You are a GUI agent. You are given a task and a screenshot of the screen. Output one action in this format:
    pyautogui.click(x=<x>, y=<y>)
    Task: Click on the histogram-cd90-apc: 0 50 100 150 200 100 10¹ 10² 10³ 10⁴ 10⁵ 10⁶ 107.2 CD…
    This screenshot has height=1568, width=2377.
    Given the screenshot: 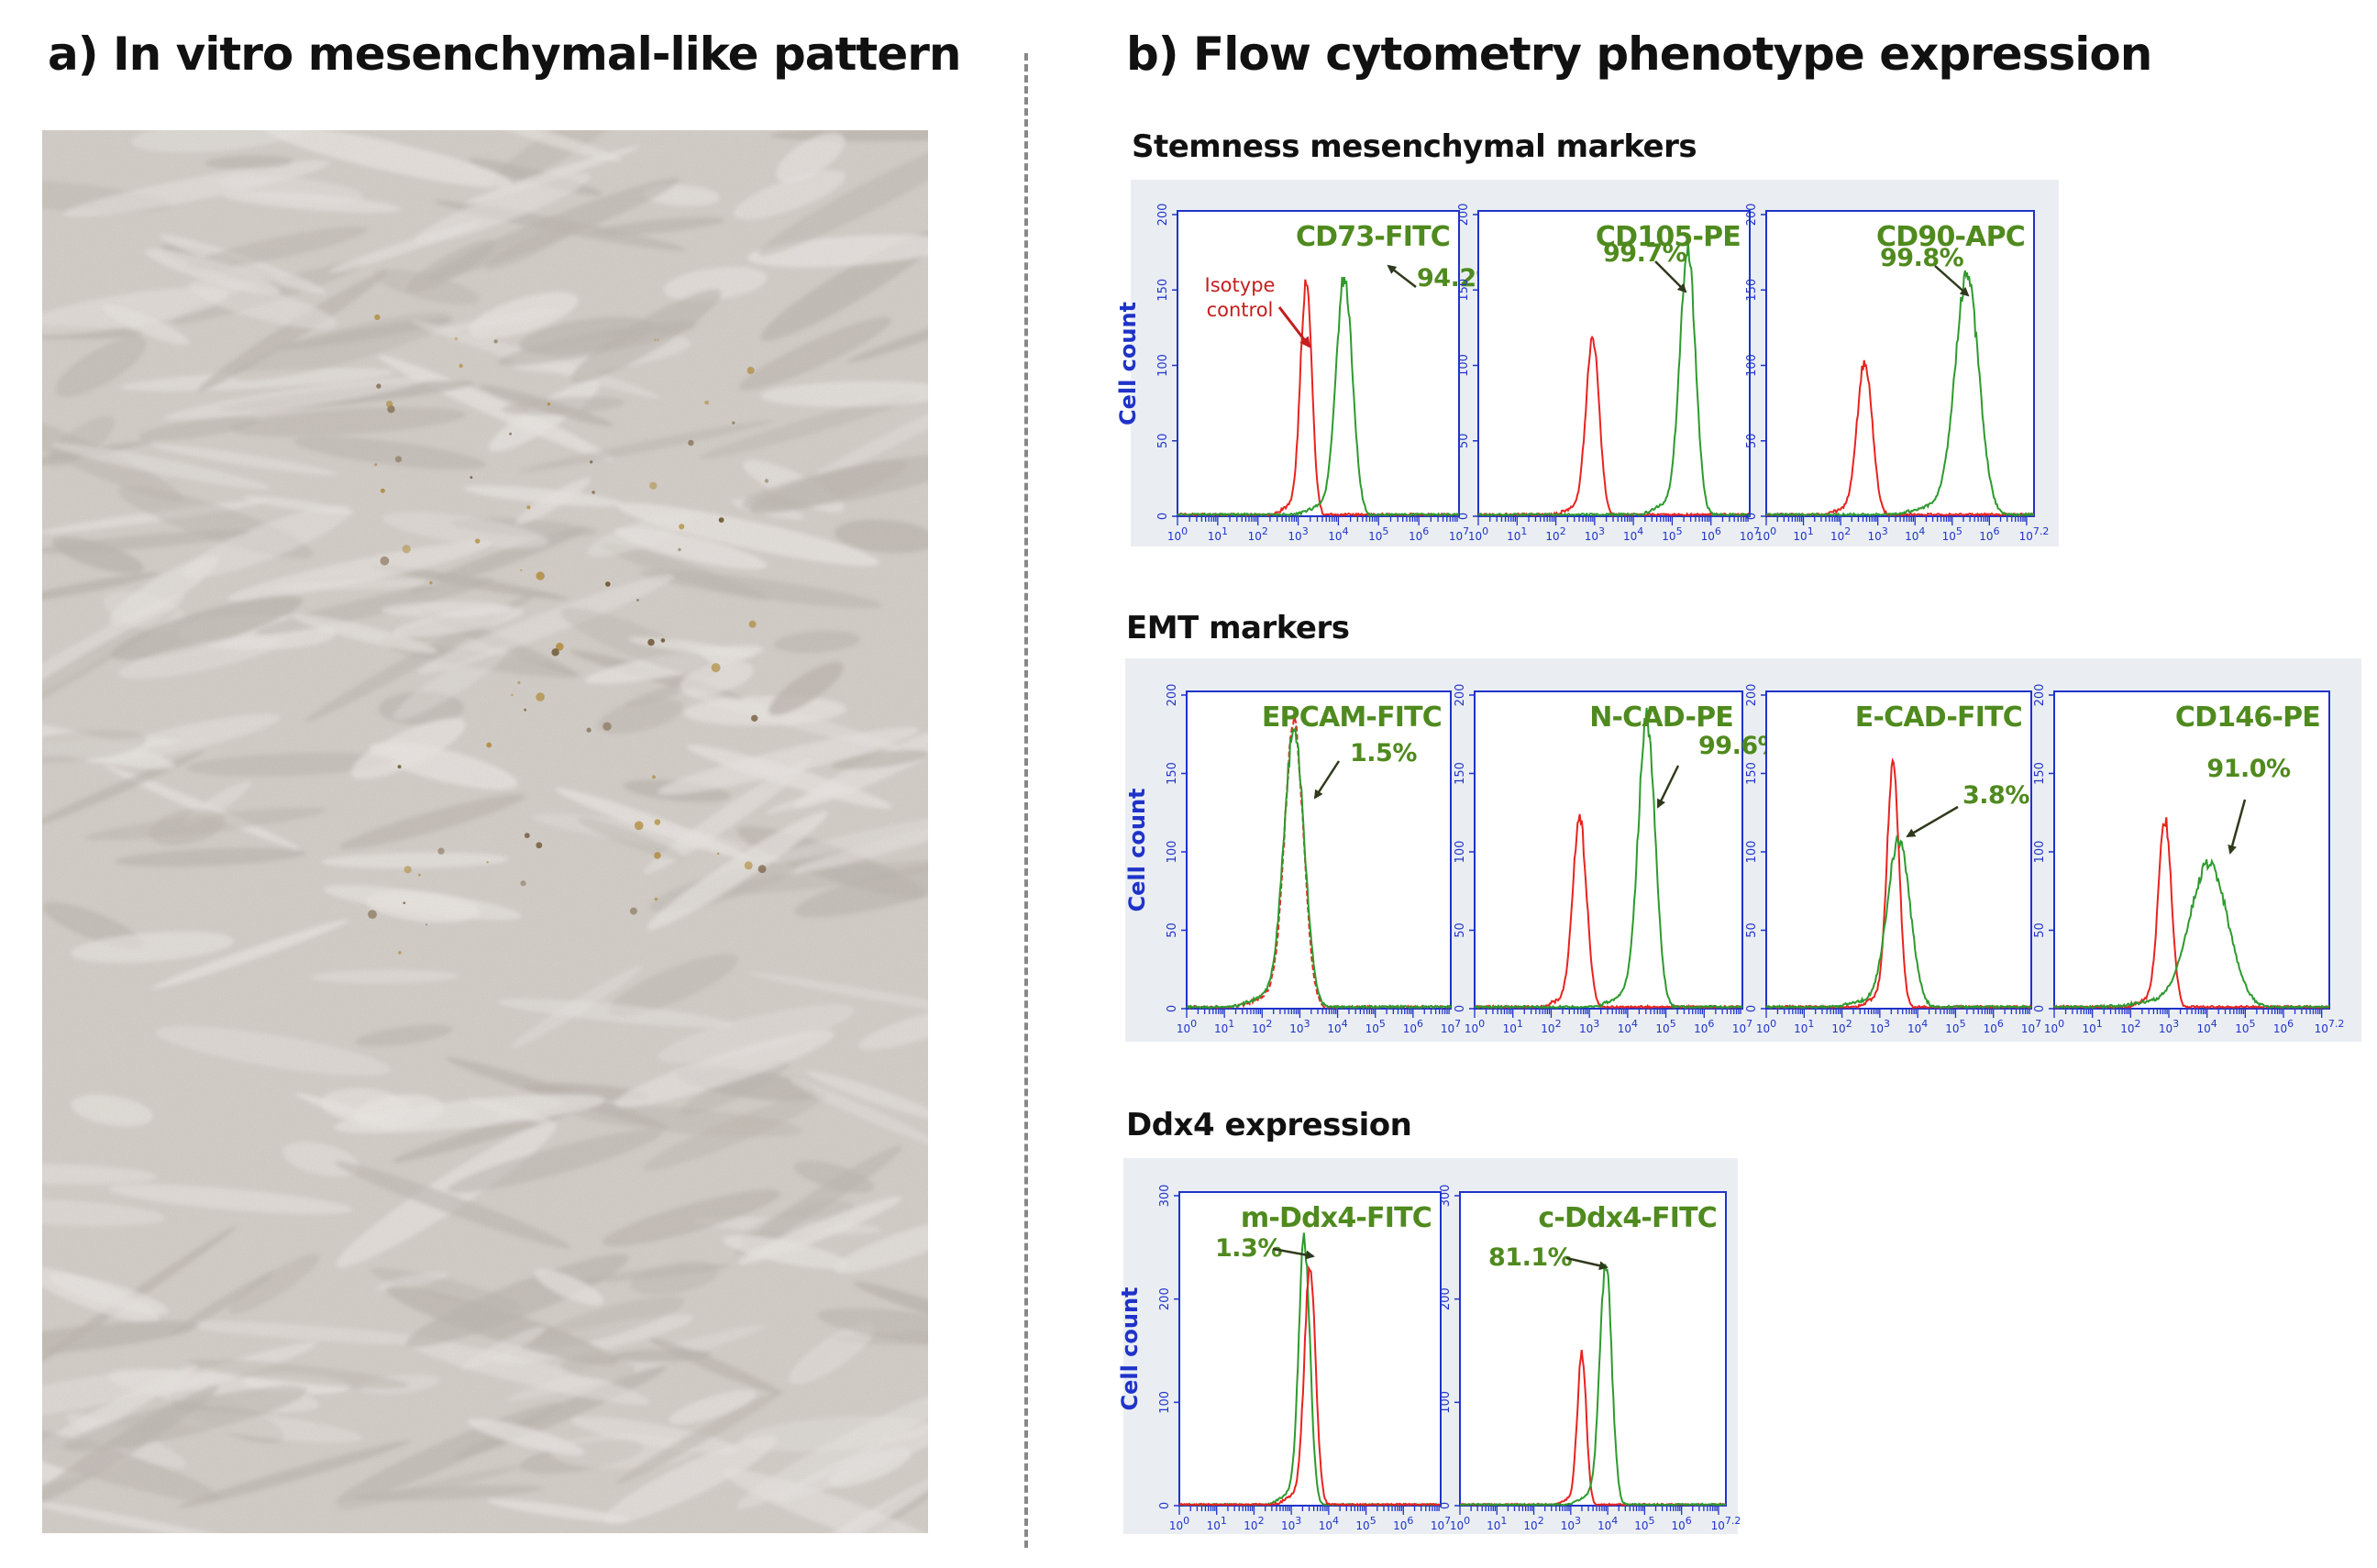 What is the action you would take?
    pyautogui.click(x=1897, y=374)
    